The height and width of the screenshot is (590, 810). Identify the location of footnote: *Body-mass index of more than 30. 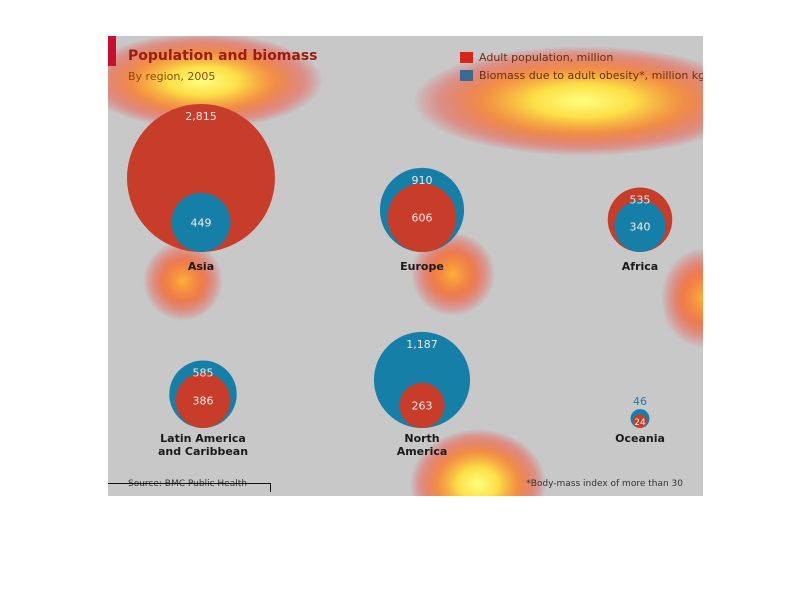
(604, 484).